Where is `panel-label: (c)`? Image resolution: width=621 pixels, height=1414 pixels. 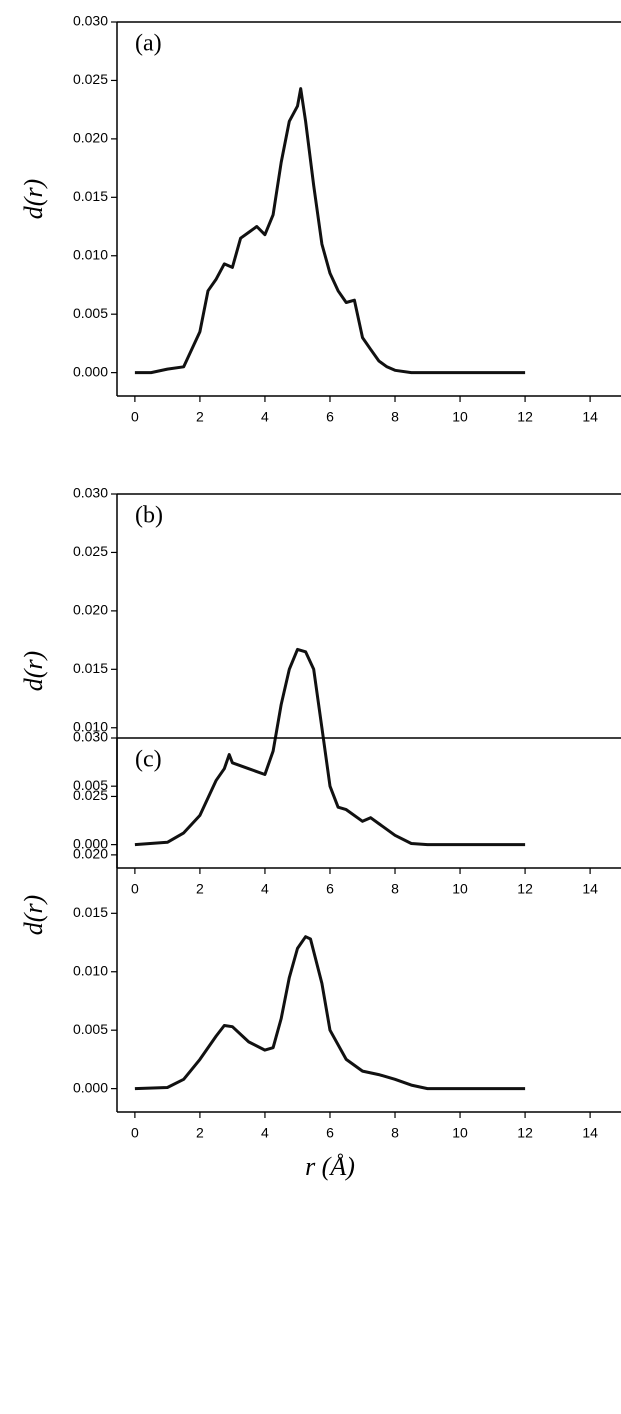
panel-label: (c) is located at coordinates (148, 760).